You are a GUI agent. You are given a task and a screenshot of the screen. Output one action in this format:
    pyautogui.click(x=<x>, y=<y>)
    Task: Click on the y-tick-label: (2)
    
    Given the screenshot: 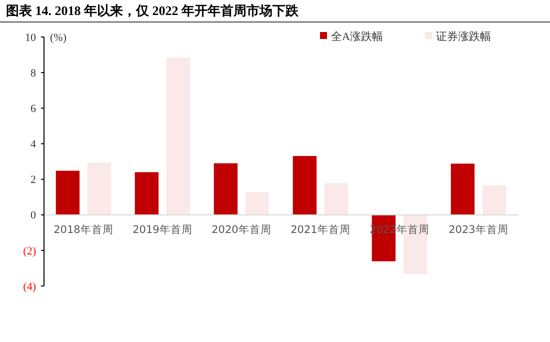 What is the action you would take?
    pyautogui.click(x=29, y=251)
    